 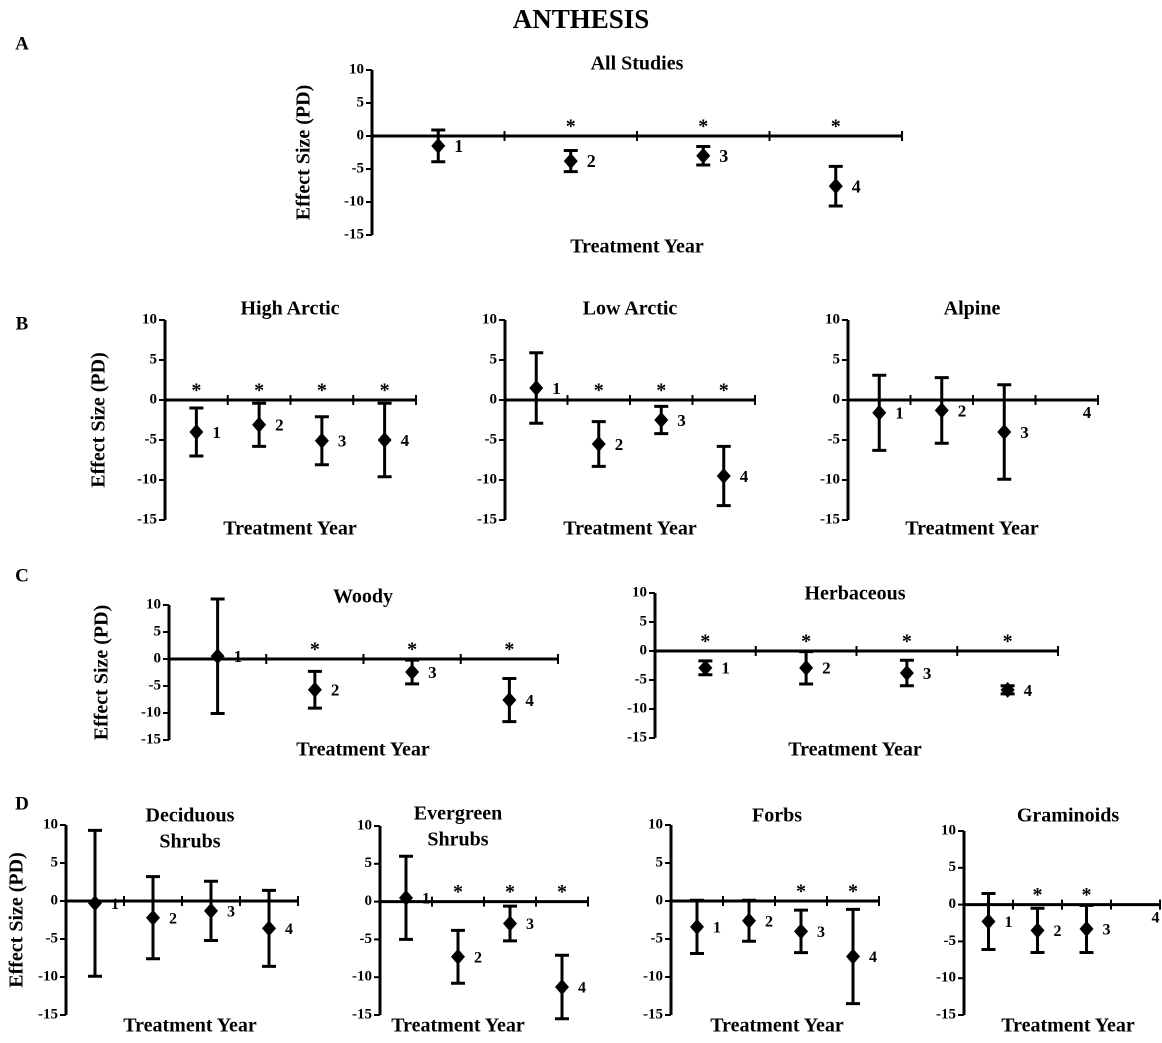 What do you see at coordinates (190, 816) in the screenshot?
I see `chart-title: Deciduous` at bounding box center [190, 816].